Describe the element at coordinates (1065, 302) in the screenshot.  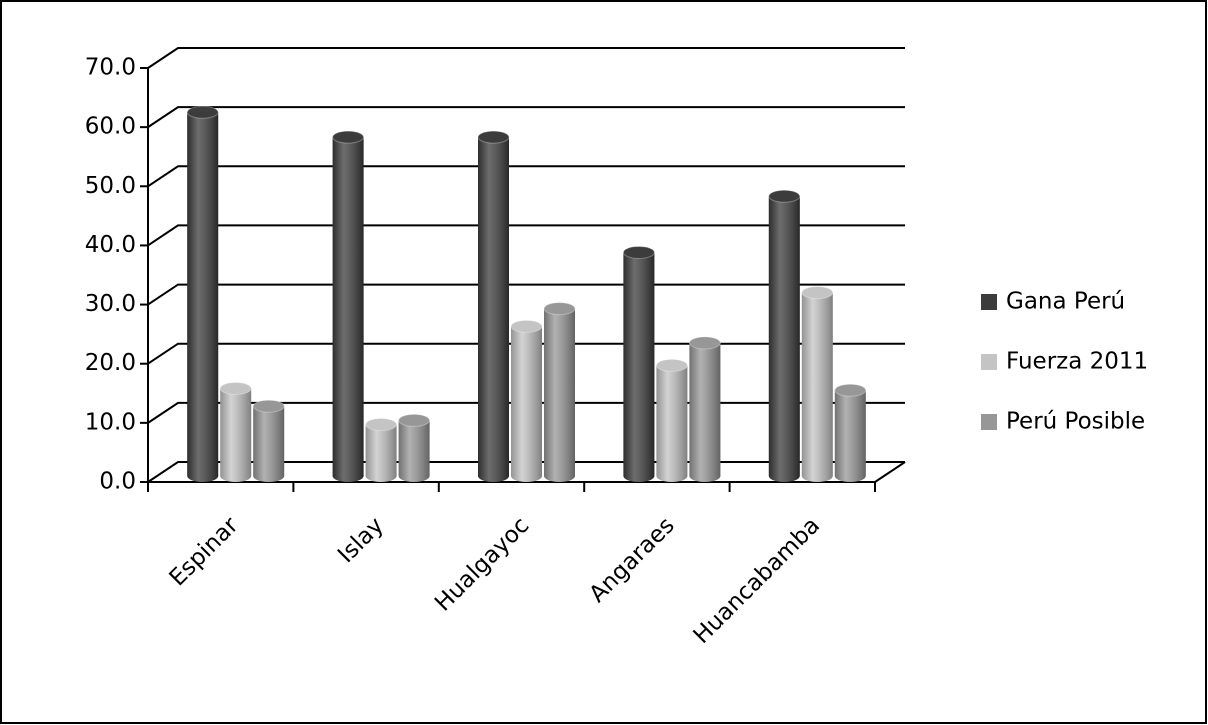
I see `legend-label: Gana Perú` at that location.